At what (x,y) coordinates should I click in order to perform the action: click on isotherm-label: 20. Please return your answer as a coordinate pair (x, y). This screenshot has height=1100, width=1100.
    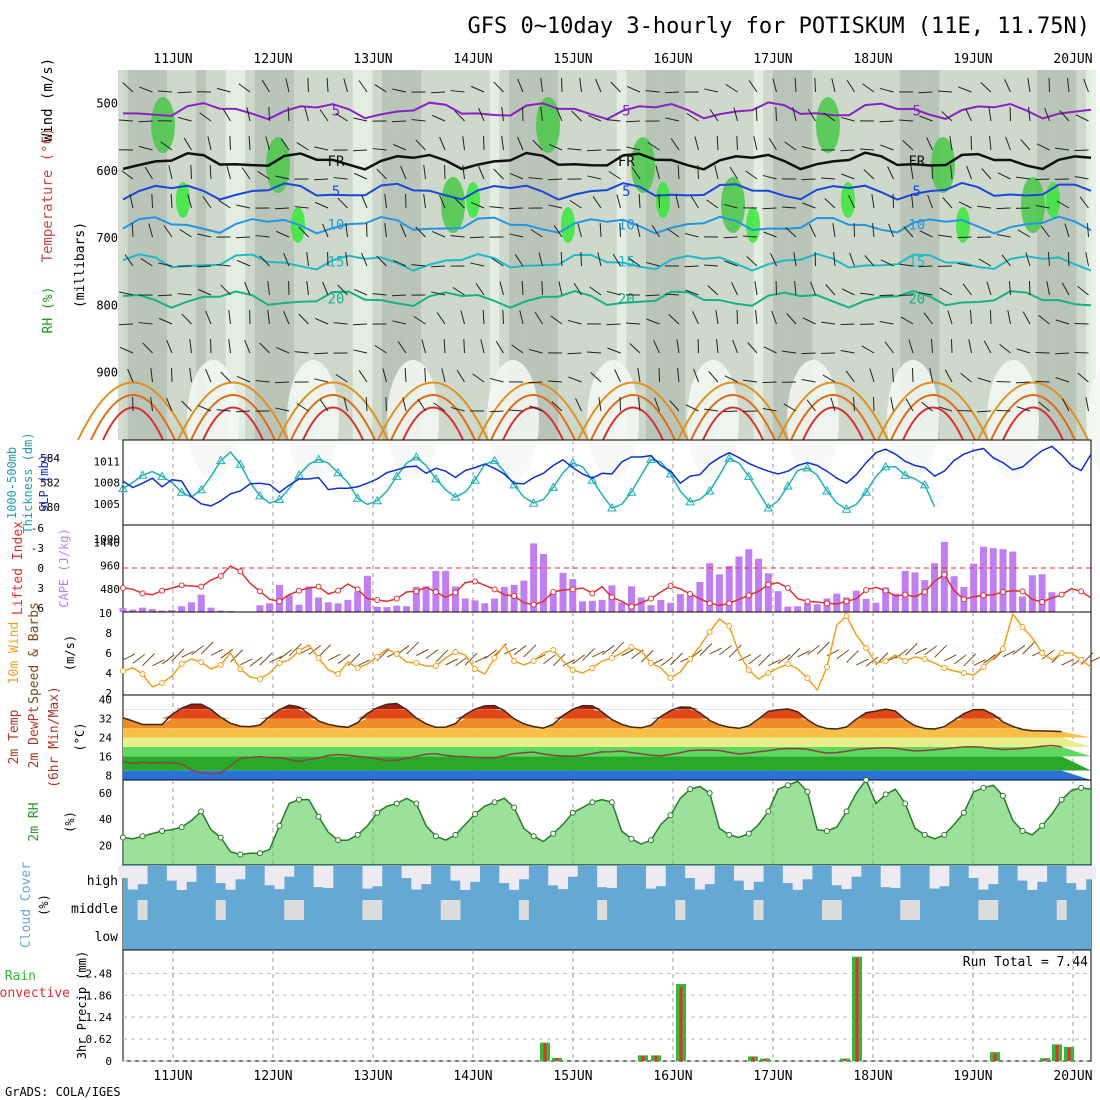
    Looking at the image, I should click on (916, 300).